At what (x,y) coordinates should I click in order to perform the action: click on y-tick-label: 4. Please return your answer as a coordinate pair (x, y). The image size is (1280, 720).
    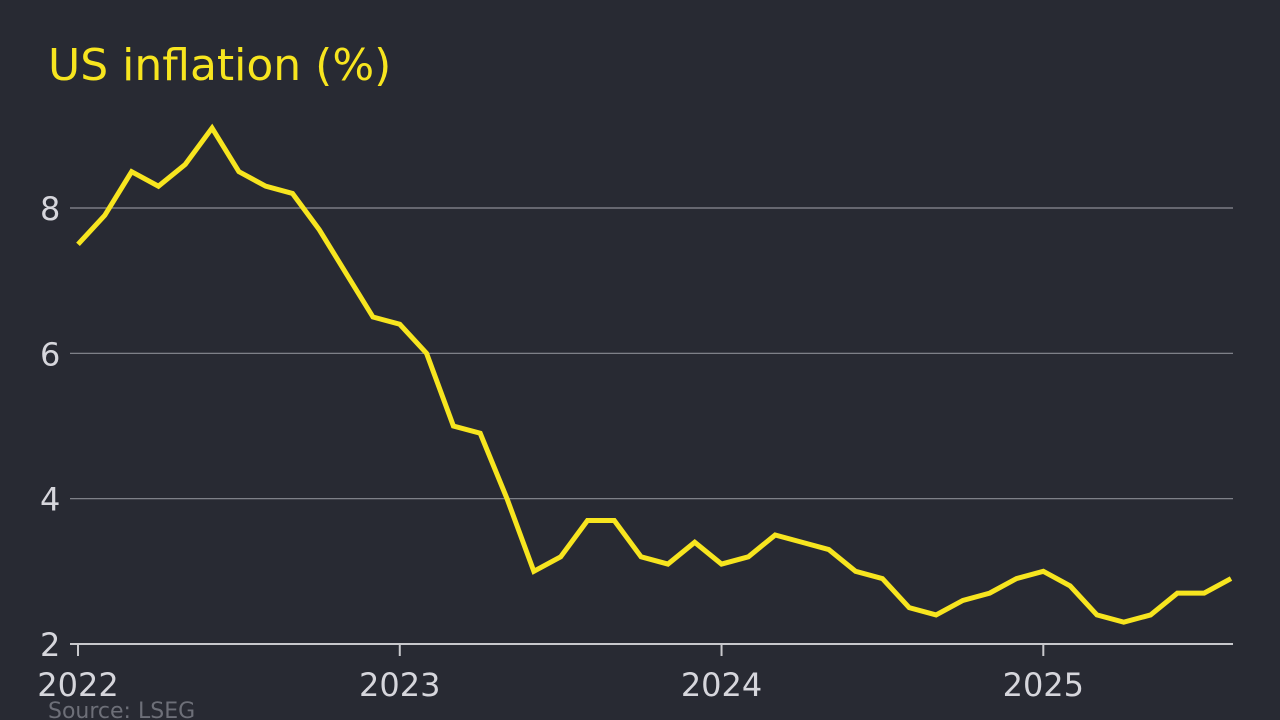
    Looking at the image, I should click on (50, 500).